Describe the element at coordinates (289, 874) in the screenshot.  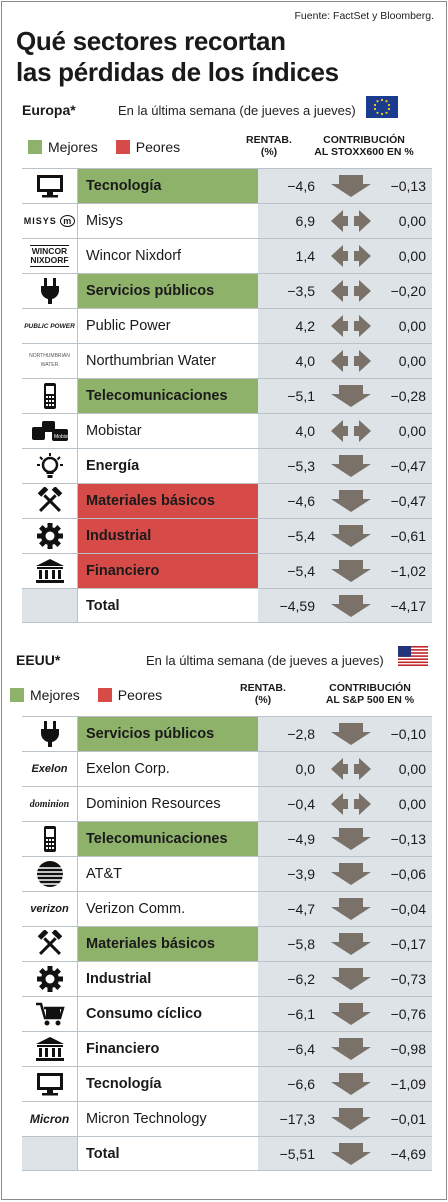
I see `row-return-value: −3,9` at that location.